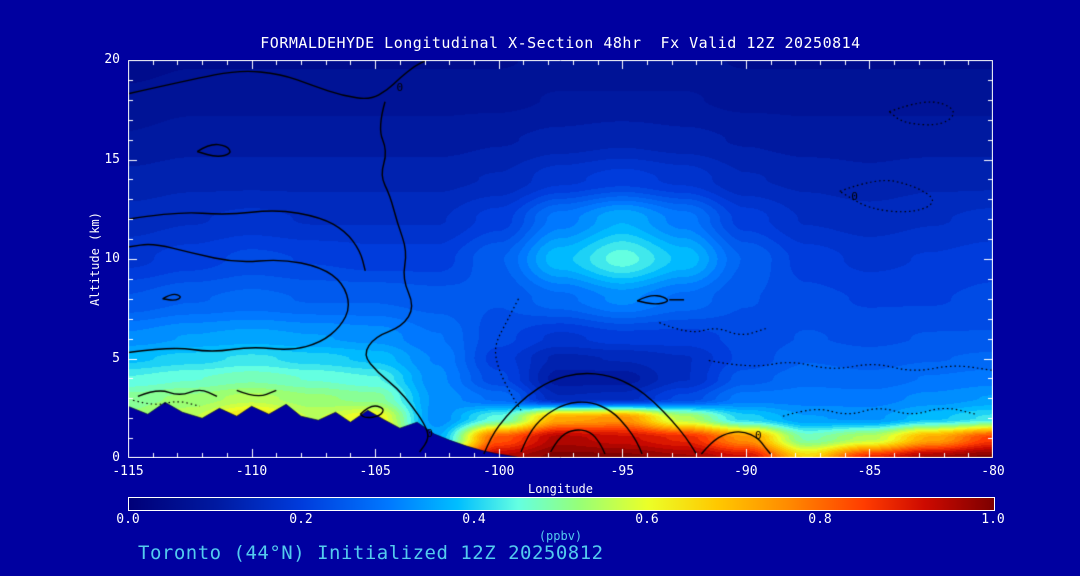  I want to click on x-tick-label: -90, so click(746, 471).